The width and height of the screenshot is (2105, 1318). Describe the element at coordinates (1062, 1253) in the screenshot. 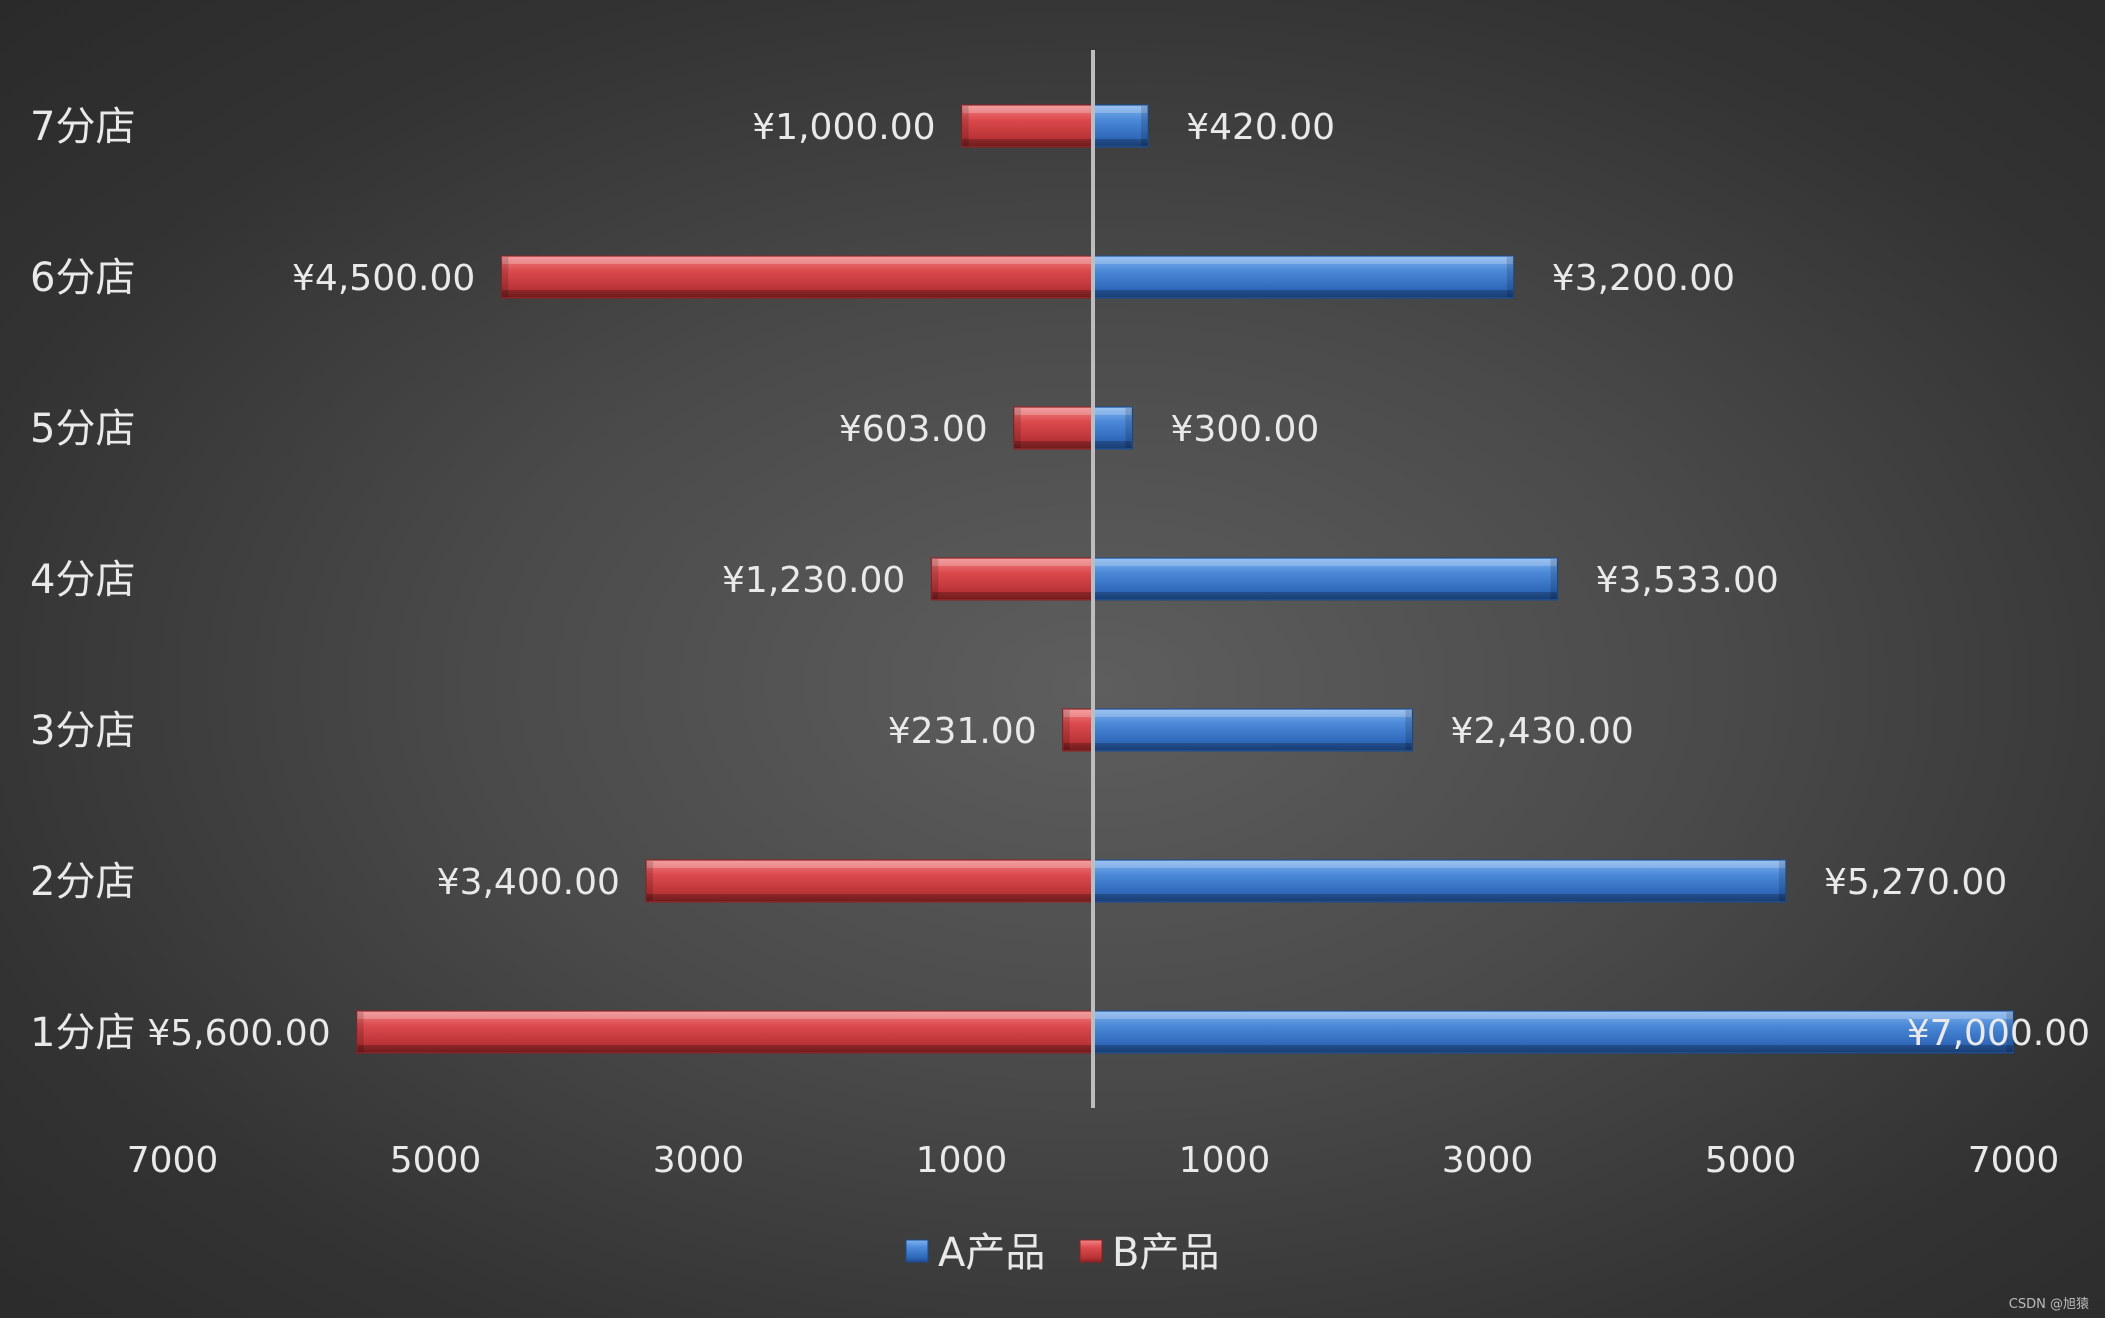

I see `legend: A产品 B产品` at that location.